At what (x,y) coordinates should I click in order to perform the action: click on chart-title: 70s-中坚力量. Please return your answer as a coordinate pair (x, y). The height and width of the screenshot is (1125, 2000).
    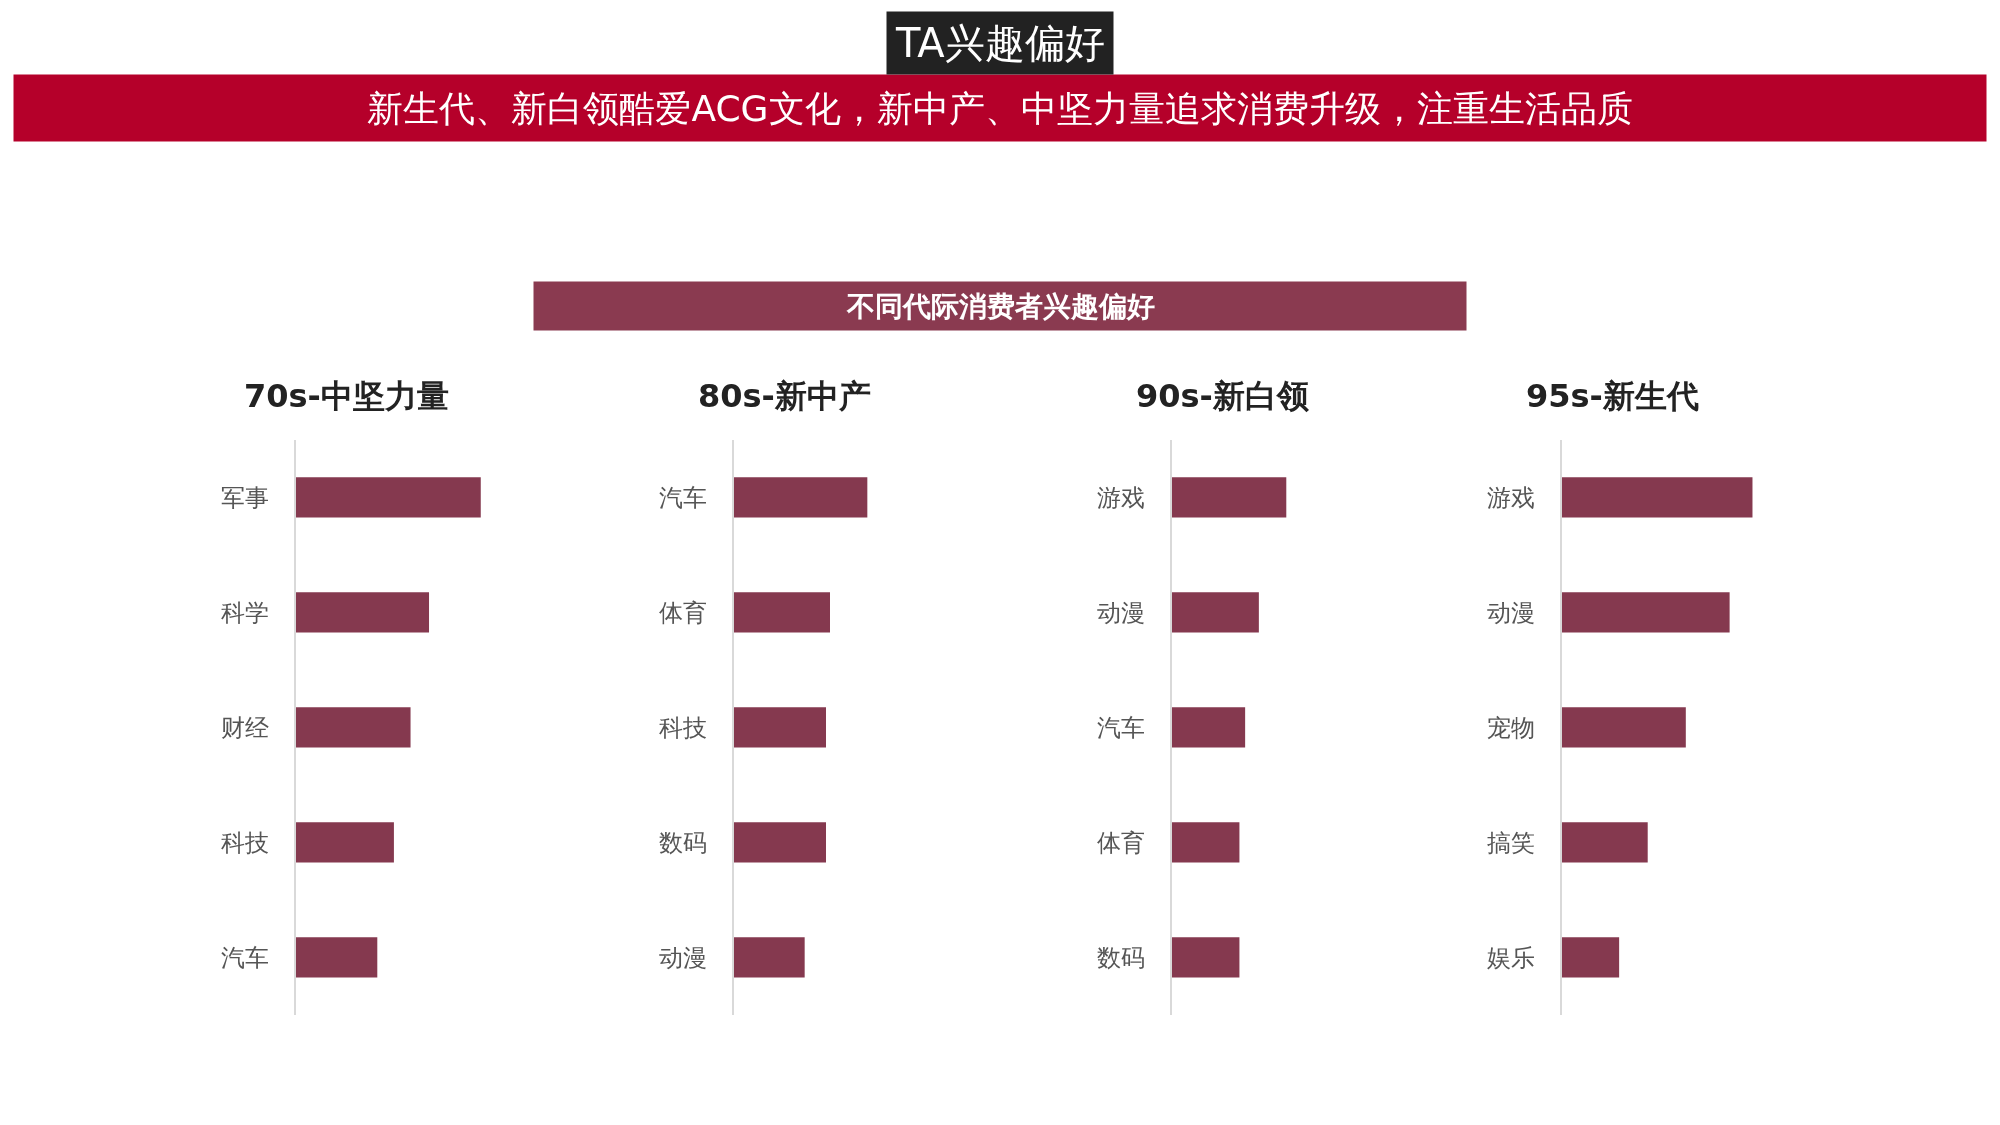
    Looking at the image, I should click on (346, 396).